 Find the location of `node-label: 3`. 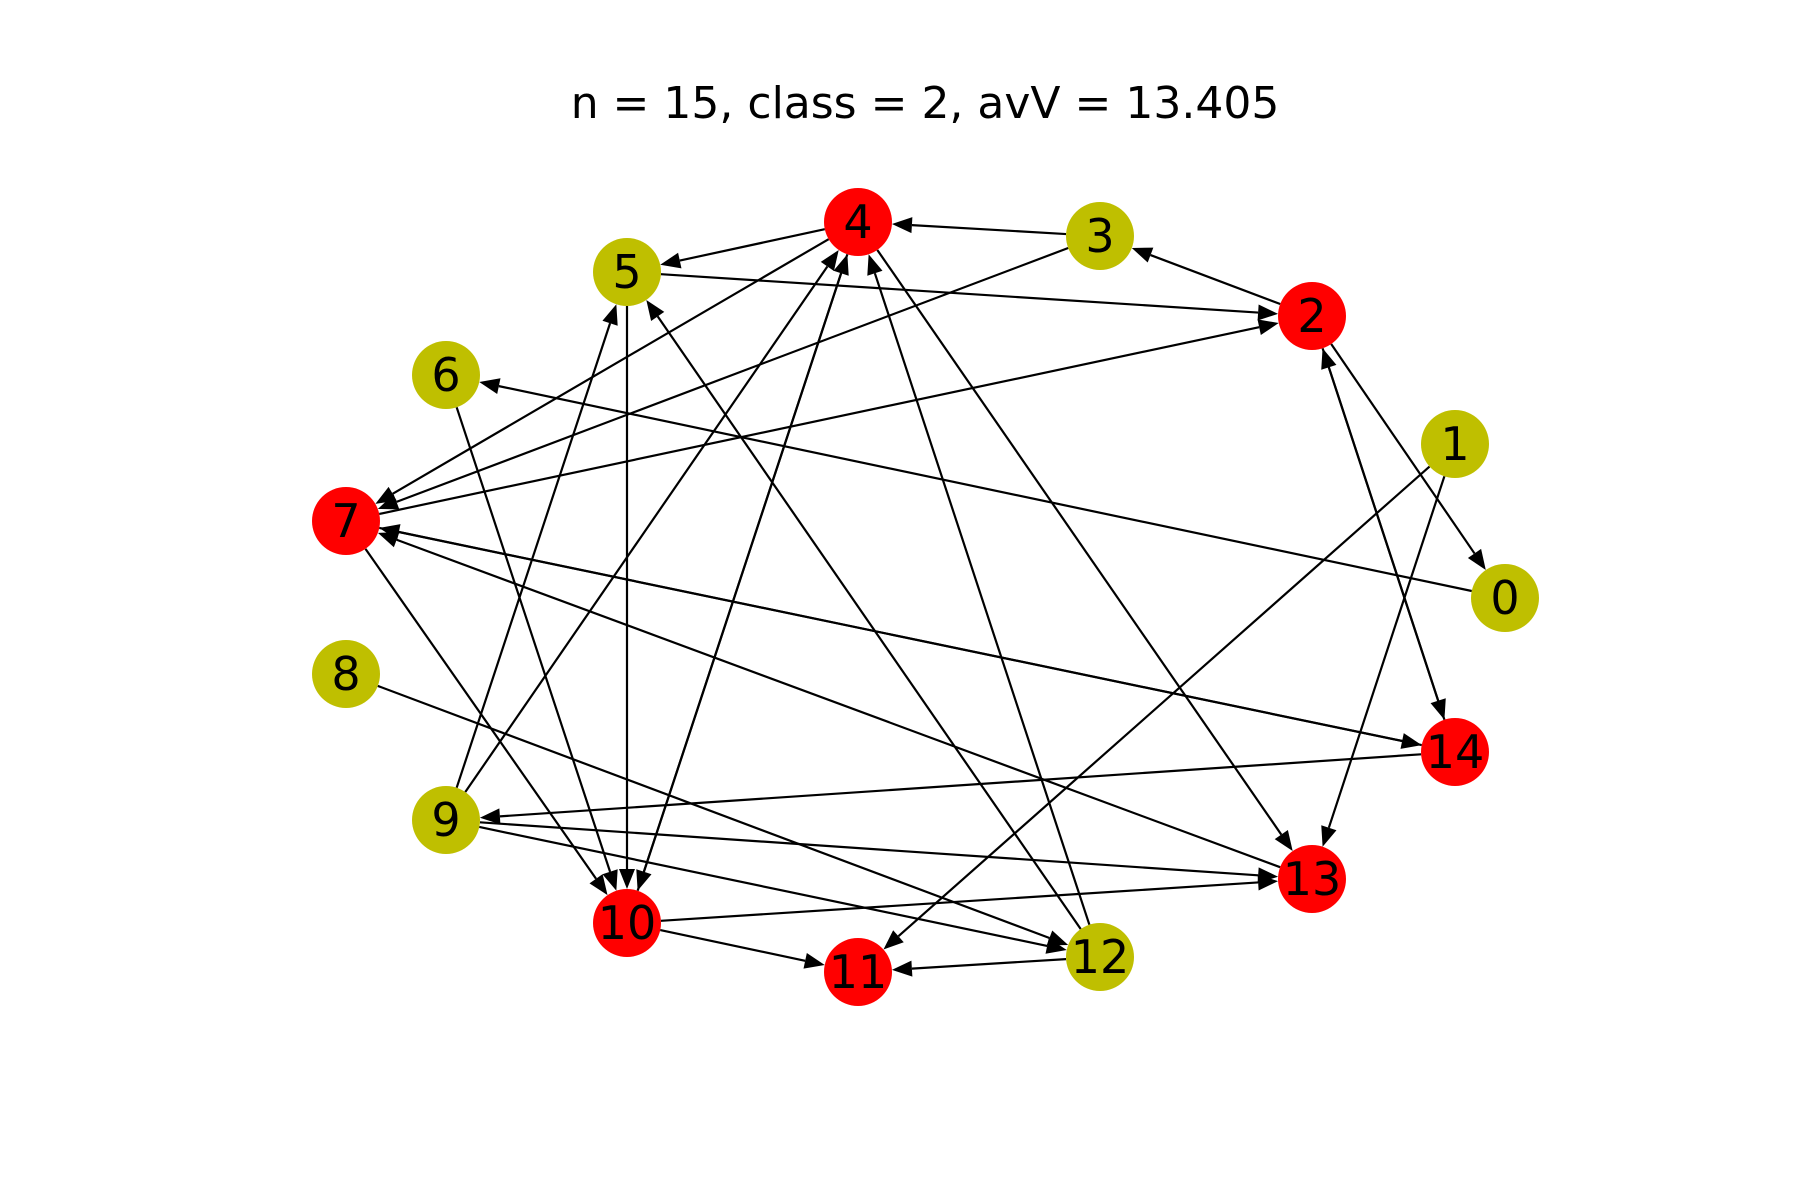

node-label: 3 is located at coordinates (1099, 236).